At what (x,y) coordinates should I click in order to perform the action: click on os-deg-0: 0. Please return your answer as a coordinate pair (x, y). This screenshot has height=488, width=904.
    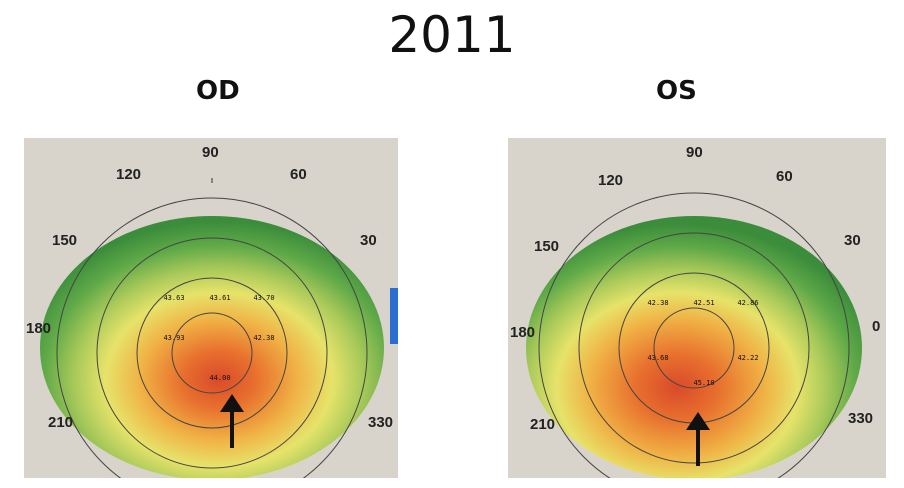
    Looking at the image, I should click on (876, 326).